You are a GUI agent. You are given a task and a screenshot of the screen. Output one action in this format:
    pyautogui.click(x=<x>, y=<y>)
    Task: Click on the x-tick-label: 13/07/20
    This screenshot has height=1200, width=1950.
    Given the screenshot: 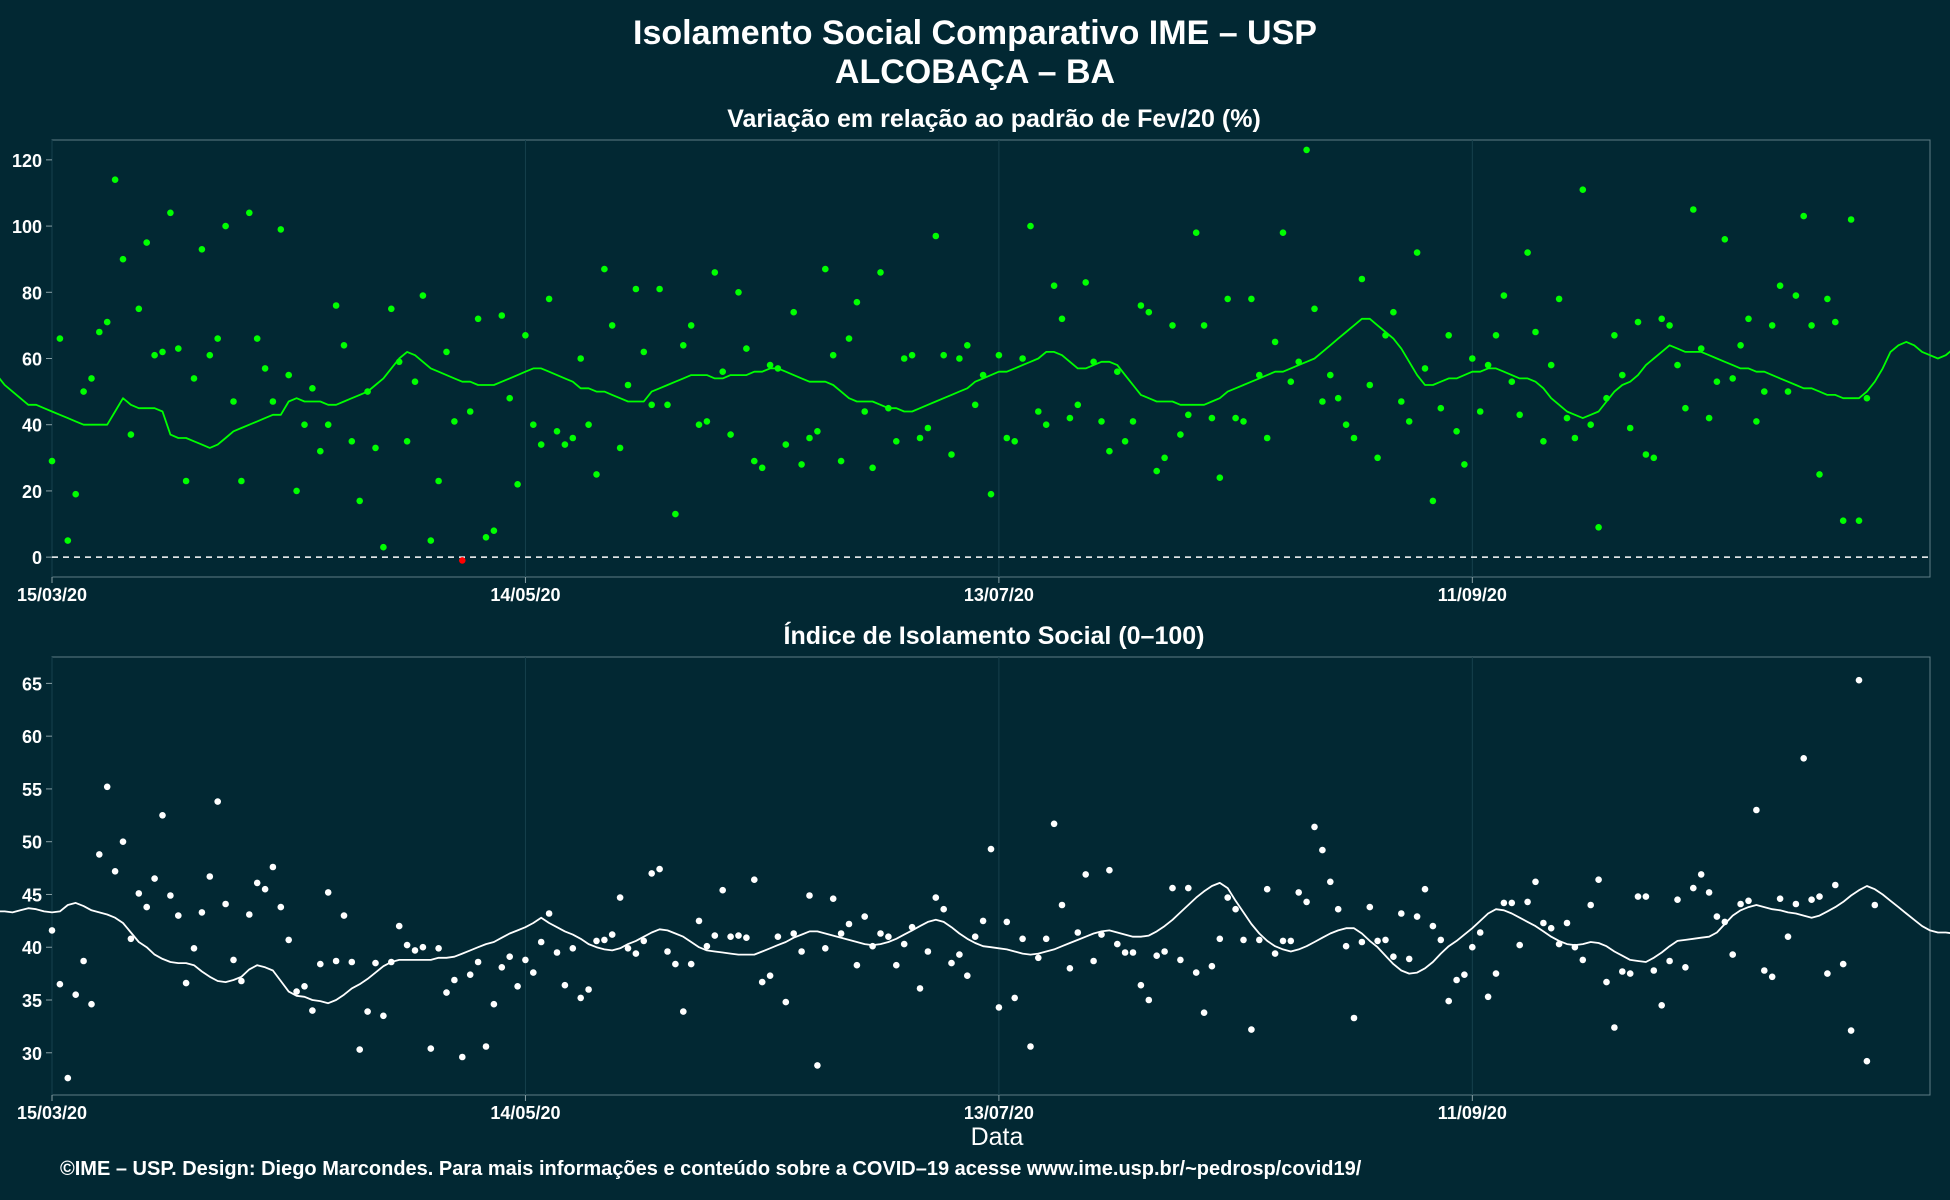 What is the action you would take?
    pyautogui.click(x=999, y=595)
    